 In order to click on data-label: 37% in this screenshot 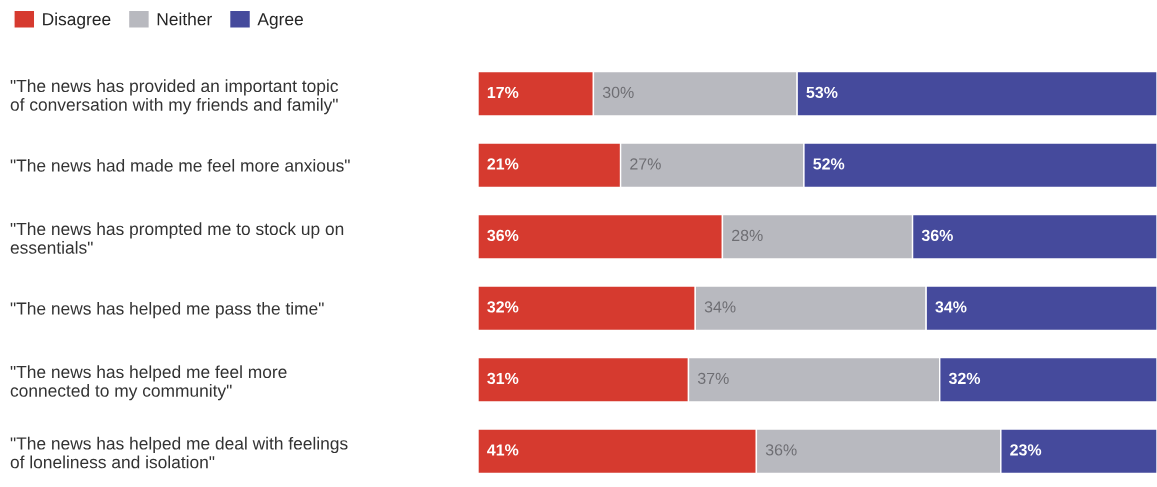, I will do `click(713, 378)`.